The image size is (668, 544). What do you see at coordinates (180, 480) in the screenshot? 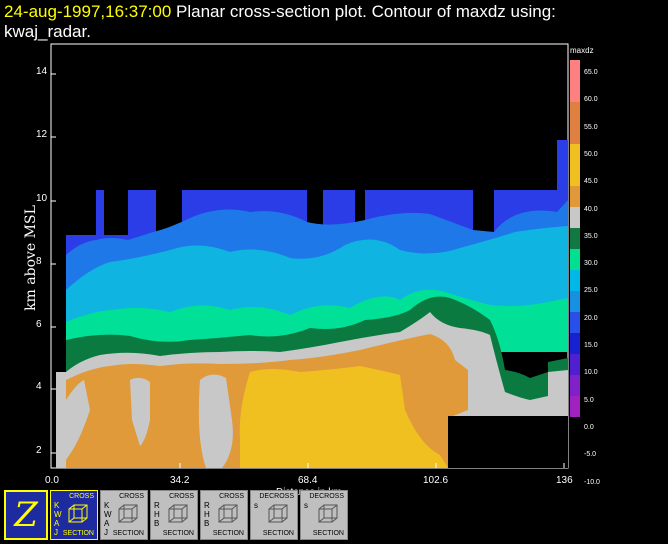
I see `x-tick-label: 34.2` at bounding box center [180, 480].